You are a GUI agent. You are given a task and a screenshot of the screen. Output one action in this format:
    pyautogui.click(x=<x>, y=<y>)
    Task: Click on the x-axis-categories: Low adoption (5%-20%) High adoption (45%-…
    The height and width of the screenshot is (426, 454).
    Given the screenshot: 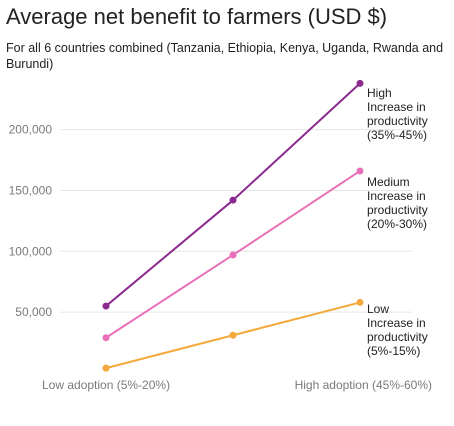 What is the action you would take?
    pyautogui.click(x=237, y=385)
    